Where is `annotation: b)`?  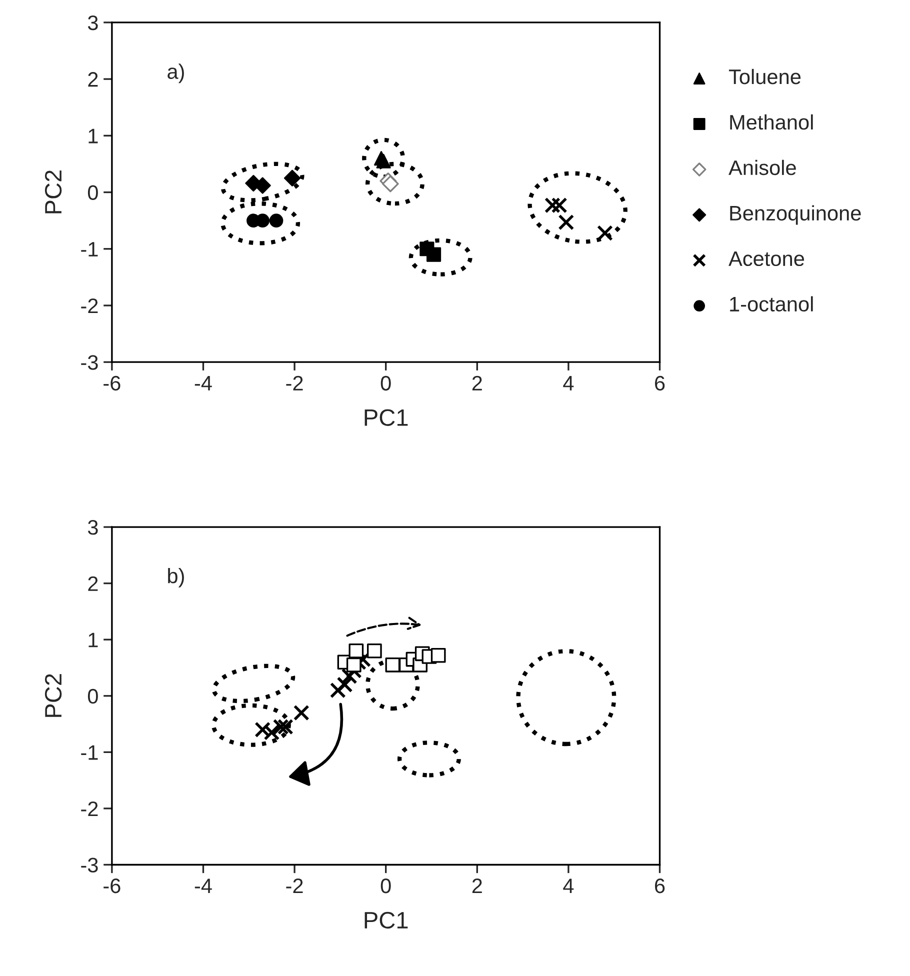
annotation: b) is located at coordinates (176, 578).